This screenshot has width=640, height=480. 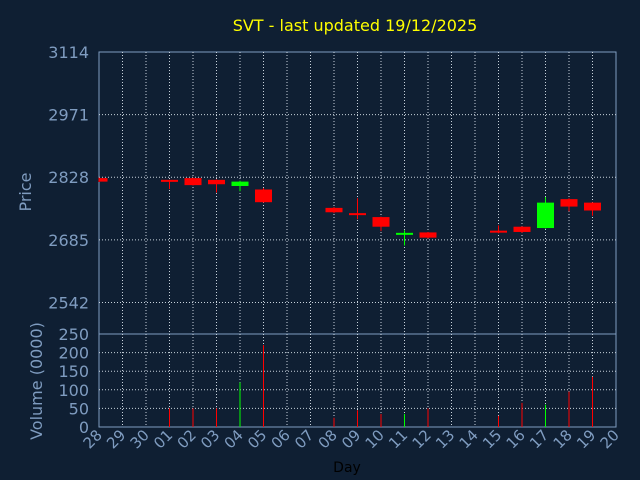 I want to click on chart-title: SVT - last updated 19/12/2025, so click(x=355, y=25).